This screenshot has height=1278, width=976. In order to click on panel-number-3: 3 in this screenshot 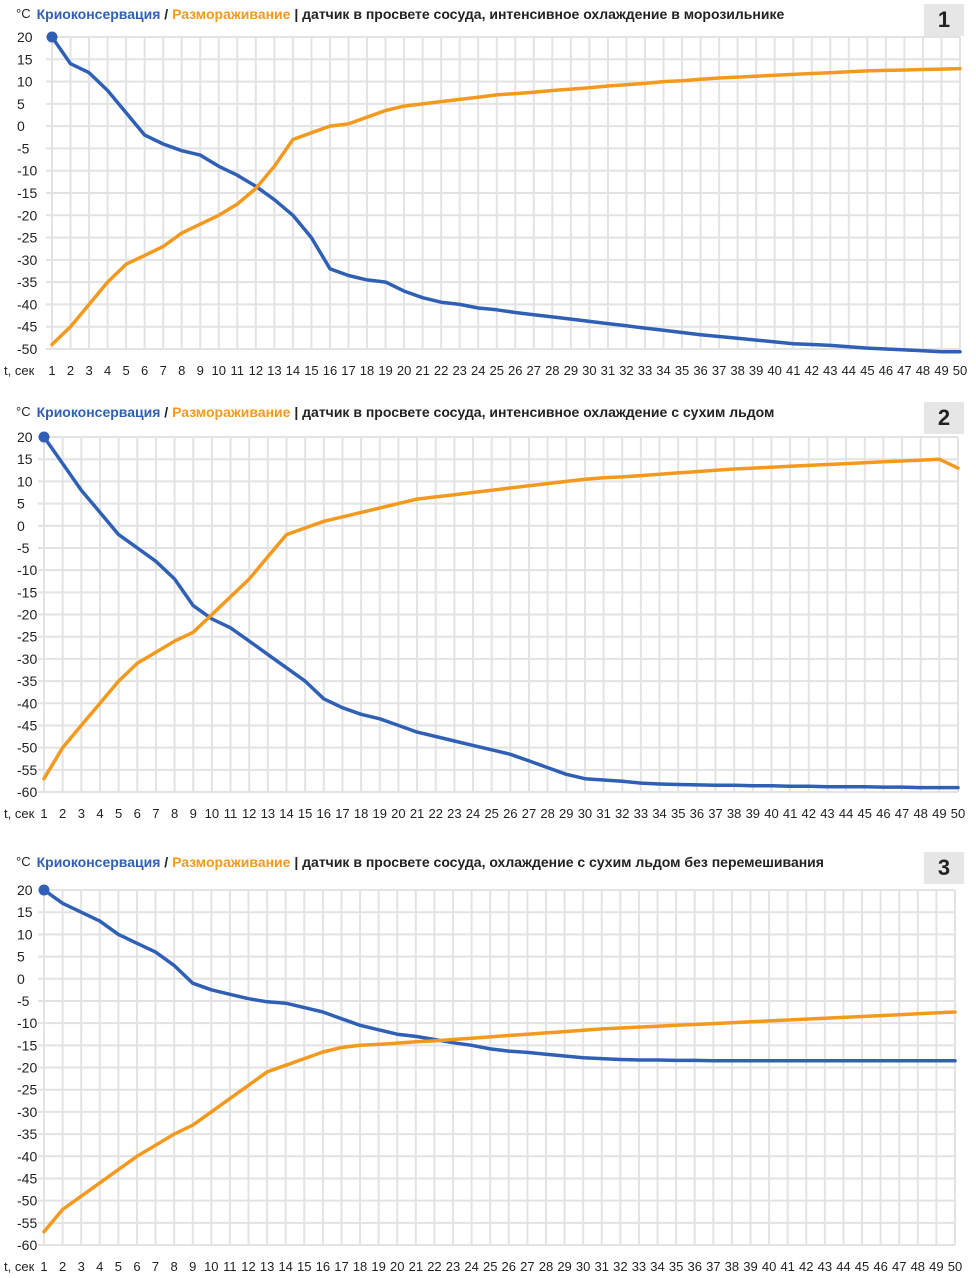, I will do `click(944, 868)`.